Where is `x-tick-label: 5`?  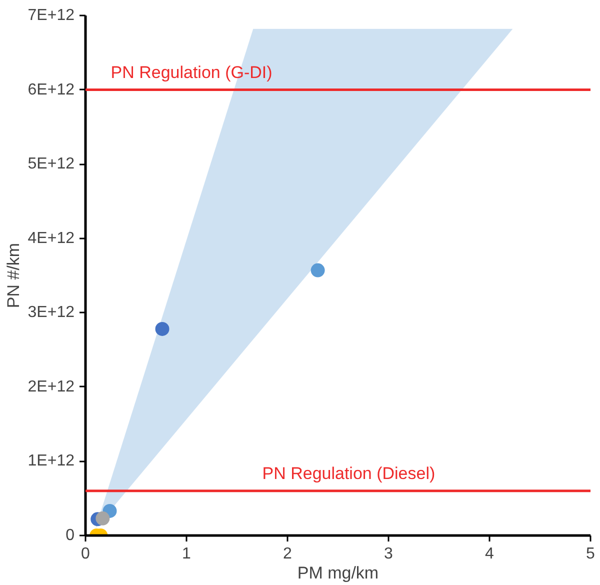 x-tick-label: 5 is located at coordinates (591, 554).